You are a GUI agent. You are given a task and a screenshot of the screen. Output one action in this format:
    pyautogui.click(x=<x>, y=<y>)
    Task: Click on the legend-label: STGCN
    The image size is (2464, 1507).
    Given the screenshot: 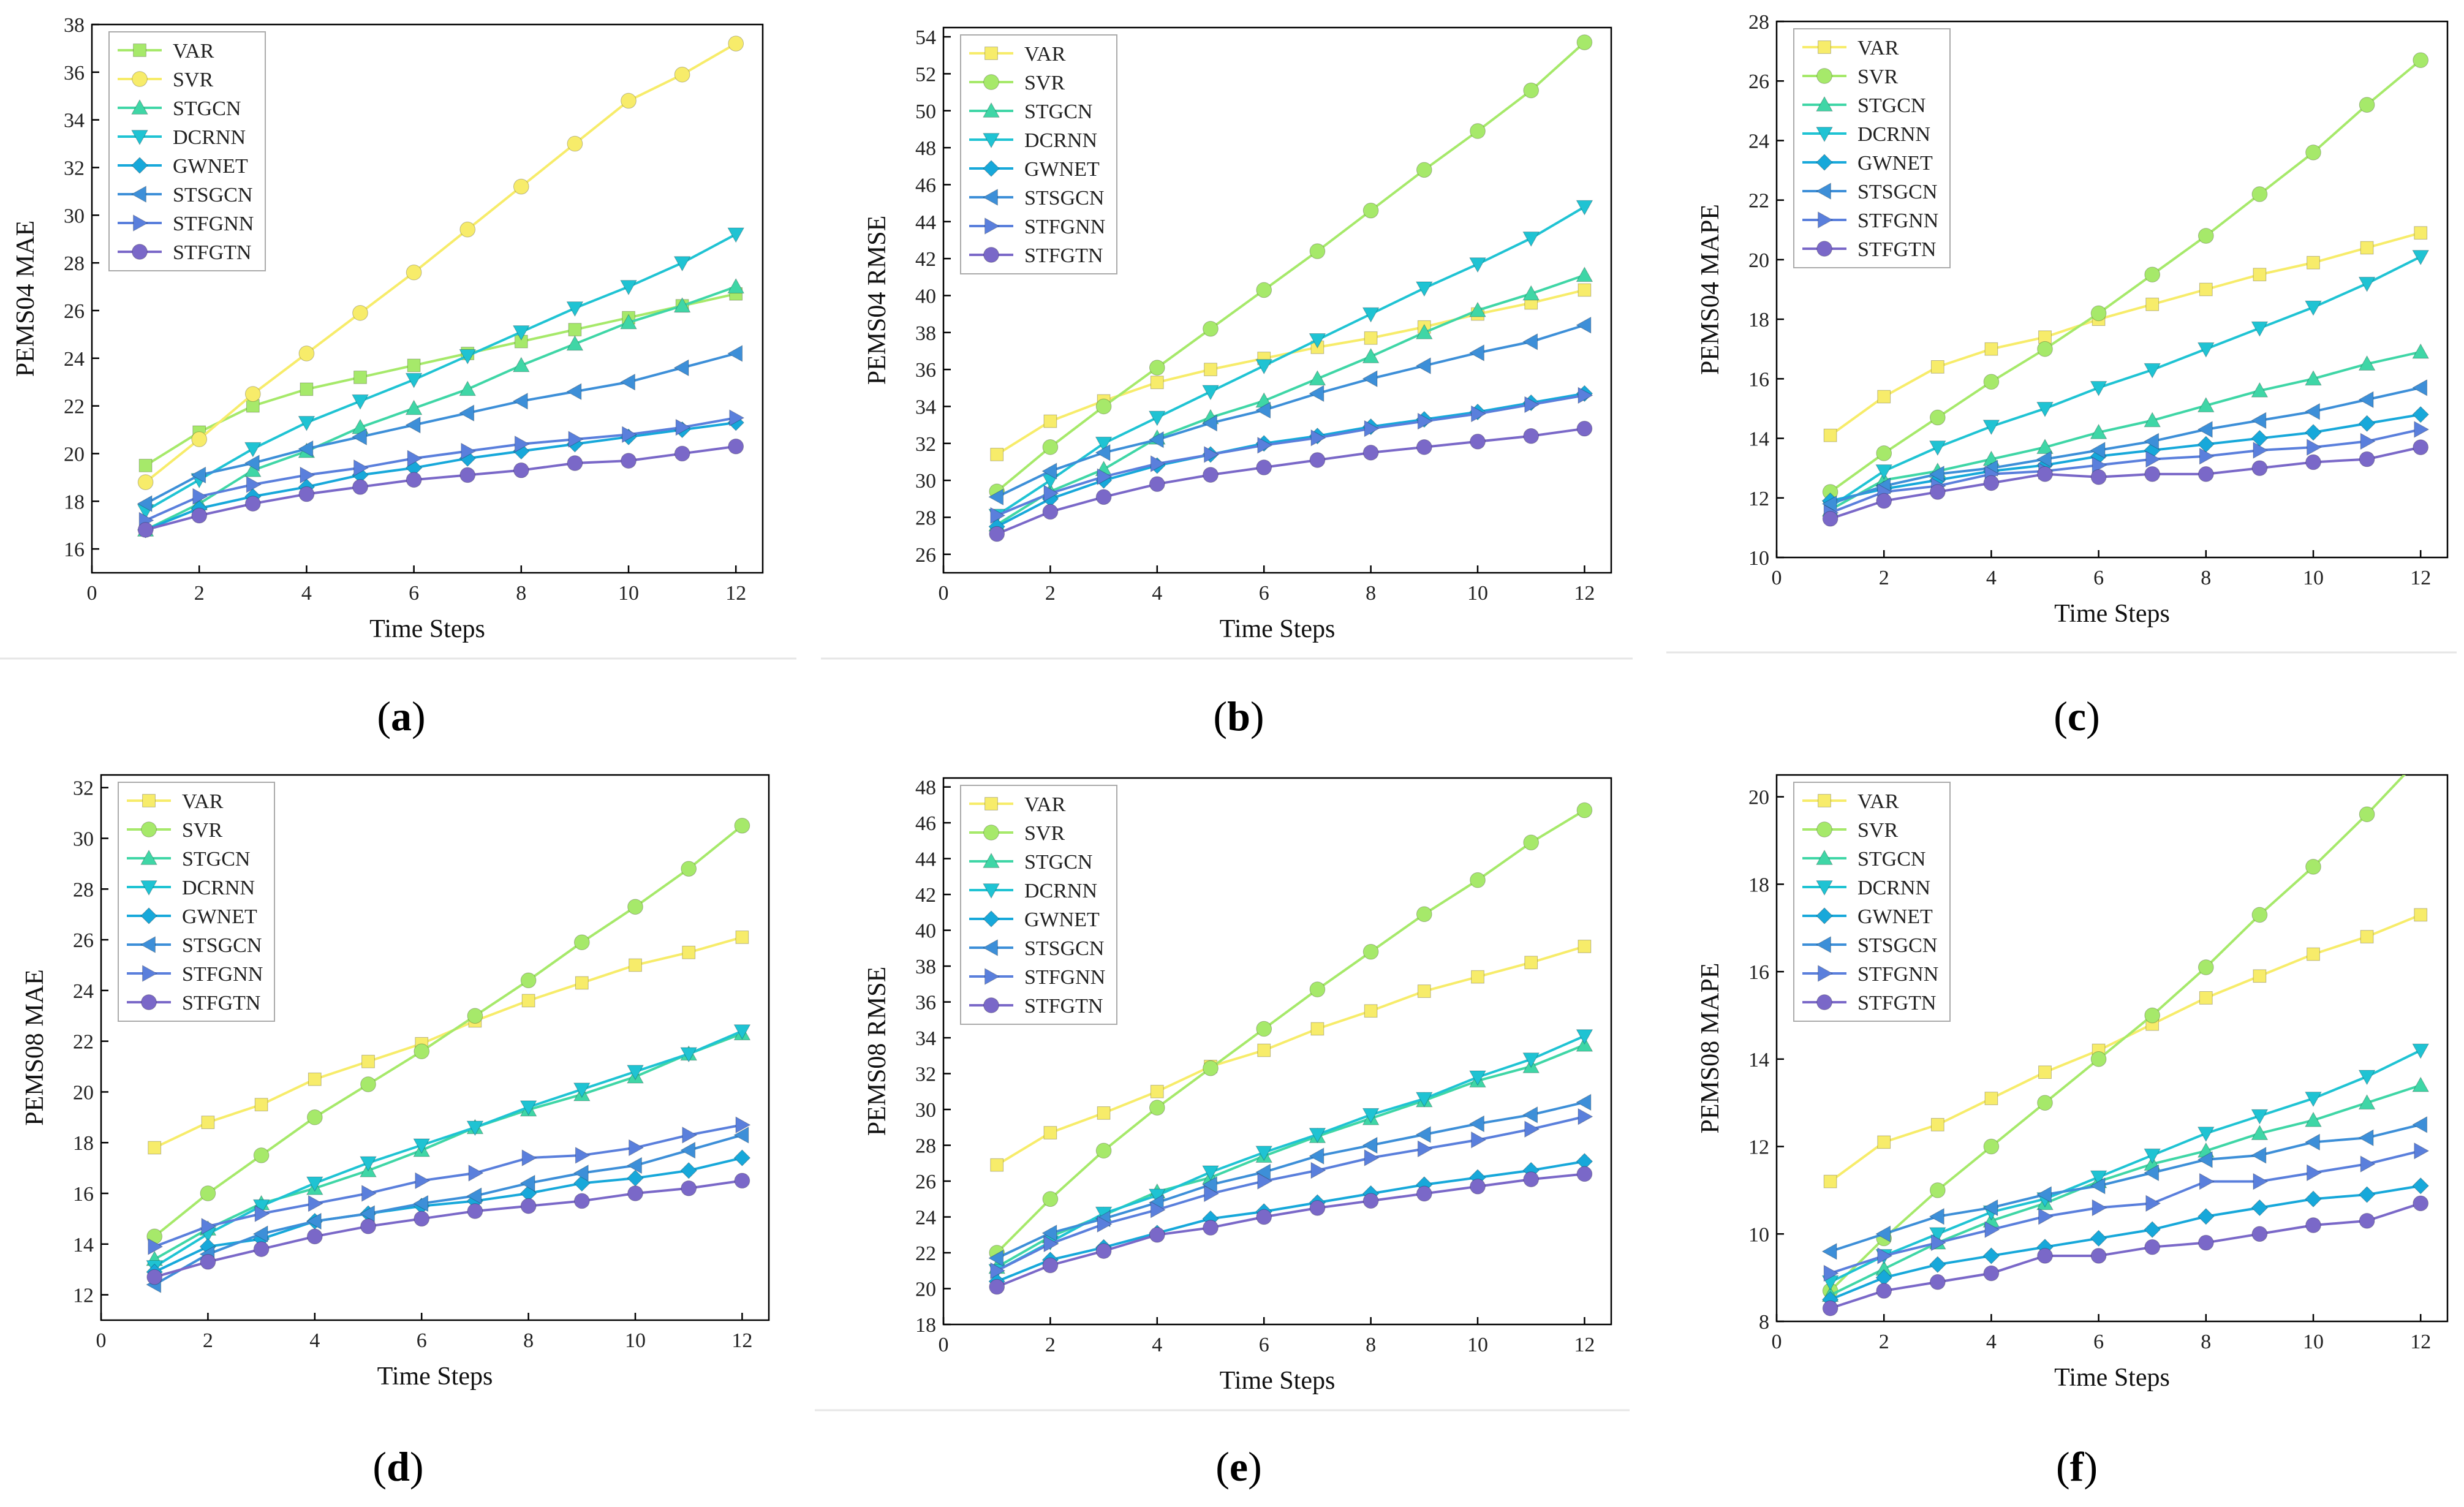 What is the action you would take?
    pyautogui.click(x=216, y=859)
    